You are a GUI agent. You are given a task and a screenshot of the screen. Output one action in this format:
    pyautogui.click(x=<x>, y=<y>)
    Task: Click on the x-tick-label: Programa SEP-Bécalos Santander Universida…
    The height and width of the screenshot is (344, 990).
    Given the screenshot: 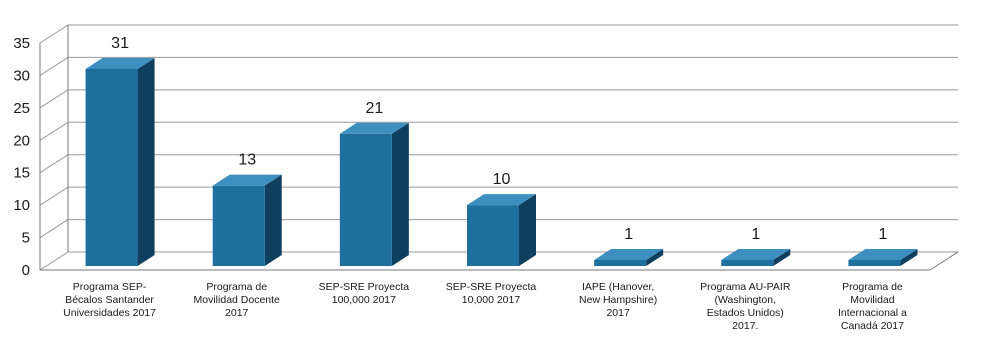 What is the action you would take?
    pyautogui.click(x=109, y=300)
    